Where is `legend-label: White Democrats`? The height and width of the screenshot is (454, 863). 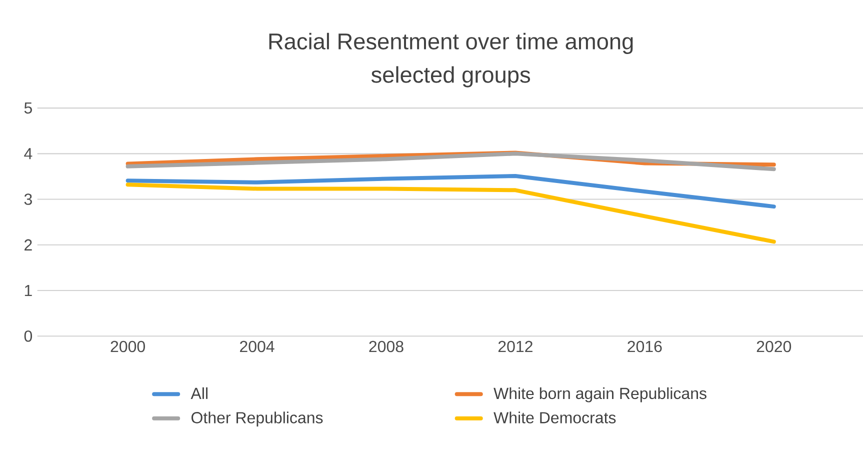 legend-label: White Democrats is located at coordinates (555, 418).